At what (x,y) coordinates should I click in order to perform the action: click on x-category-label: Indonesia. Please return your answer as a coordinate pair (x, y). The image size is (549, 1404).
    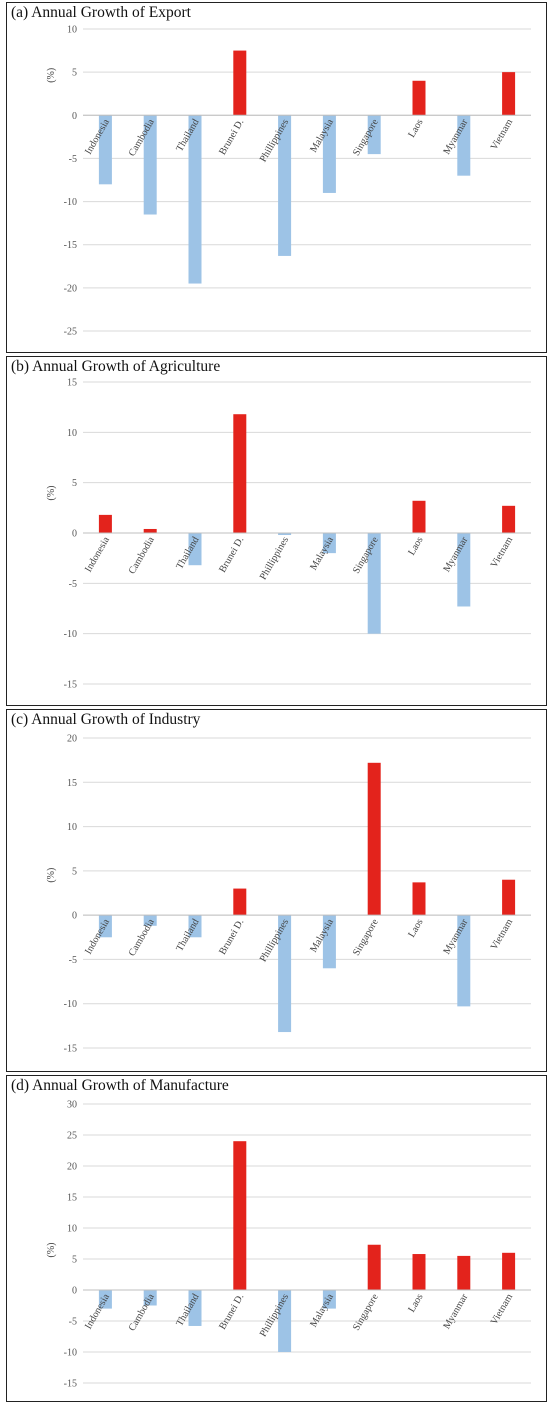
    Looking at the image, I should click on (97, 555).